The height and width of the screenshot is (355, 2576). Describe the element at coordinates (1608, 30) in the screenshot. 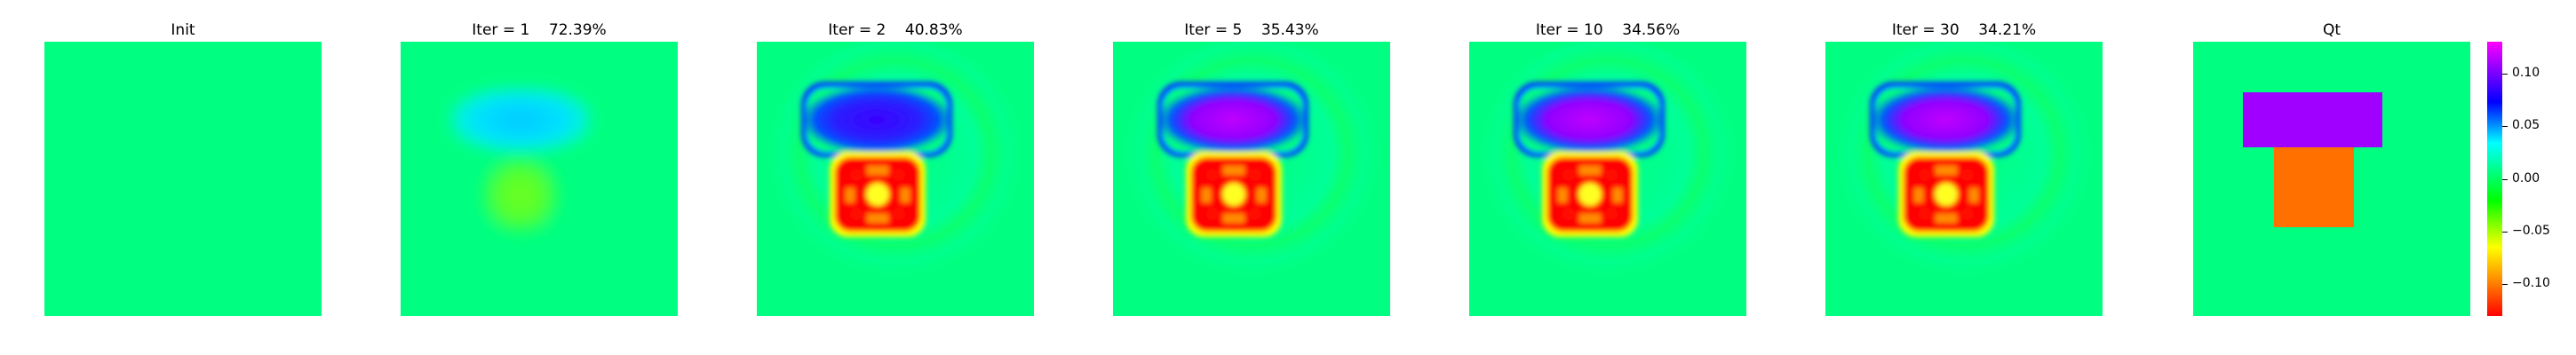

I see `panel-title: Iter = 10 34.56%` at that location.